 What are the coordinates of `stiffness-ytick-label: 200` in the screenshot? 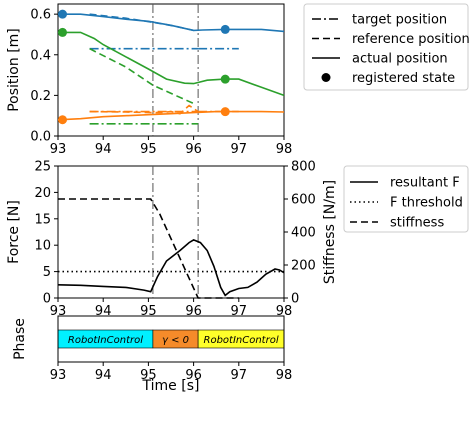 It's located at (303, 266).